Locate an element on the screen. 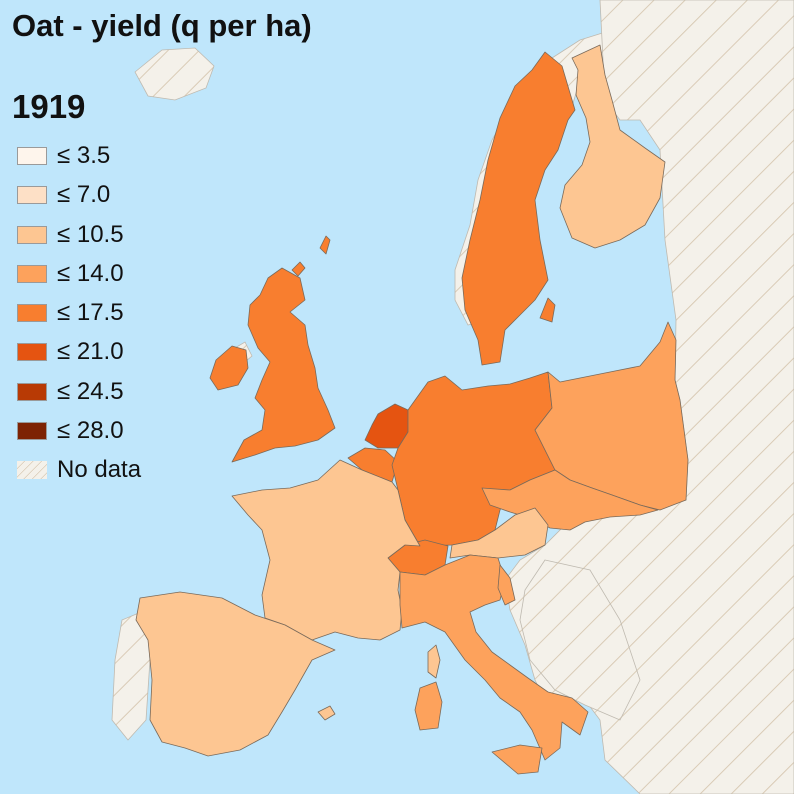 Image resolution: width=794 pixels, height=794 pixels. sardinia-island is located at coordinates (428, 706).